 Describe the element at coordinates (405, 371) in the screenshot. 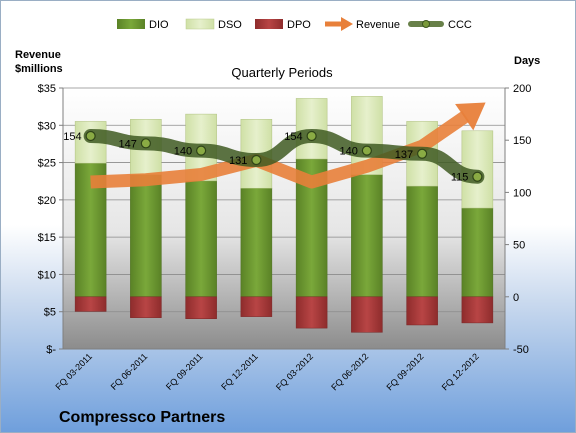

I see `x-tick-label-6: FQ 09-2012` at that location.